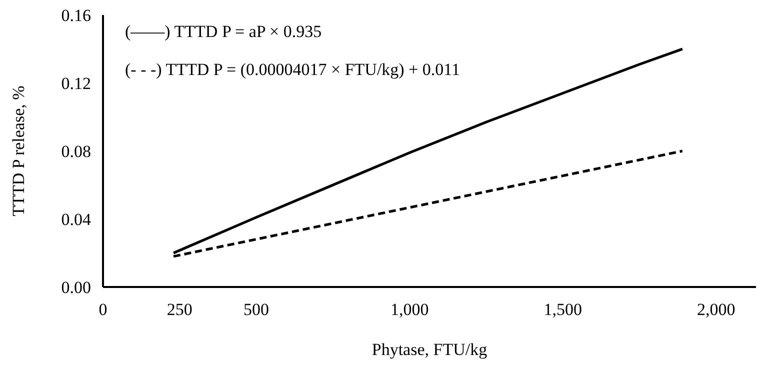  Describe the element at coordinates (292, 69) in the screenshot. I see `annotation: (- - -) TTTD P = (0.00004017 × FTU/kg) + 0.011` at that location.